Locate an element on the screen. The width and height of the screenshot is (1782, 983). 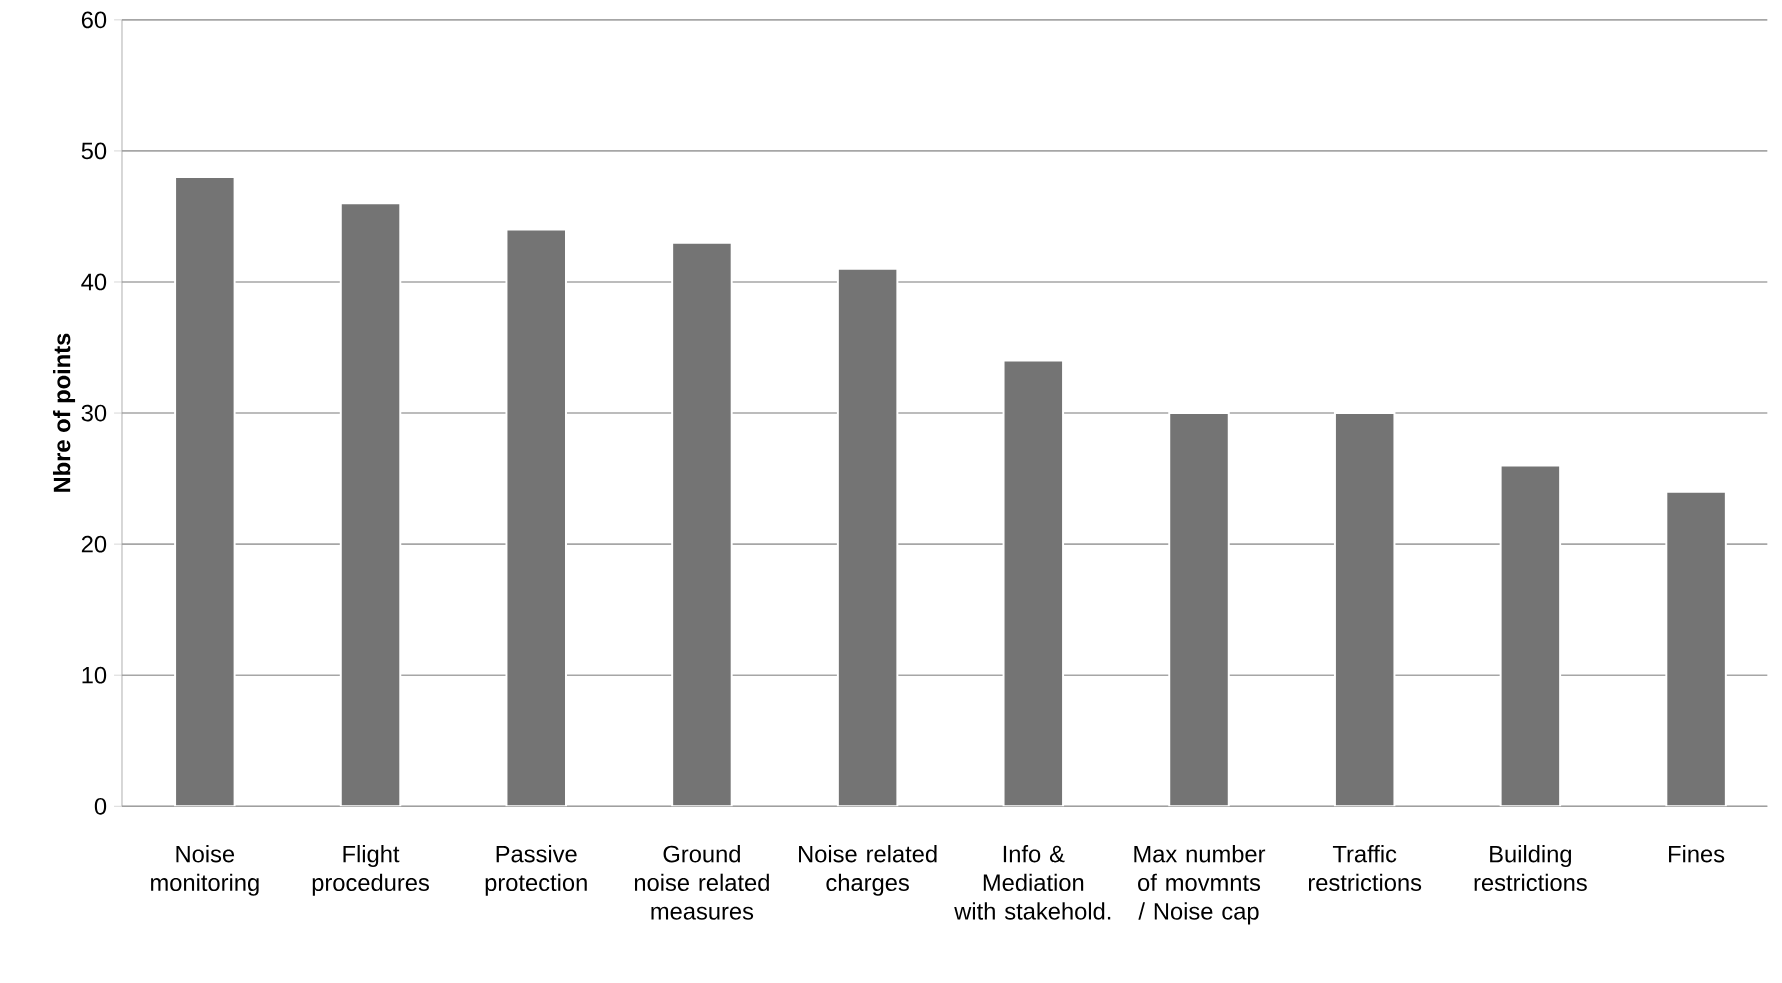
y-tick-label: 60 is located at coordinates (94, 20).